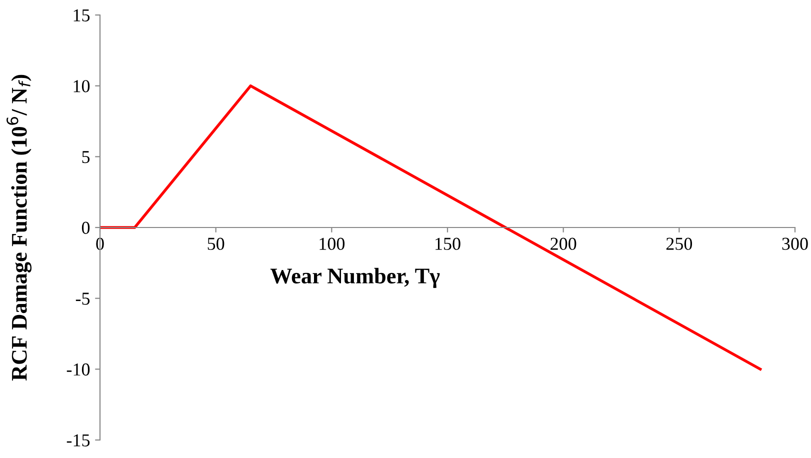  Describe the element at coordinates (78, 440) in the screenshot. I see `y-tick-label: -15` at that location.